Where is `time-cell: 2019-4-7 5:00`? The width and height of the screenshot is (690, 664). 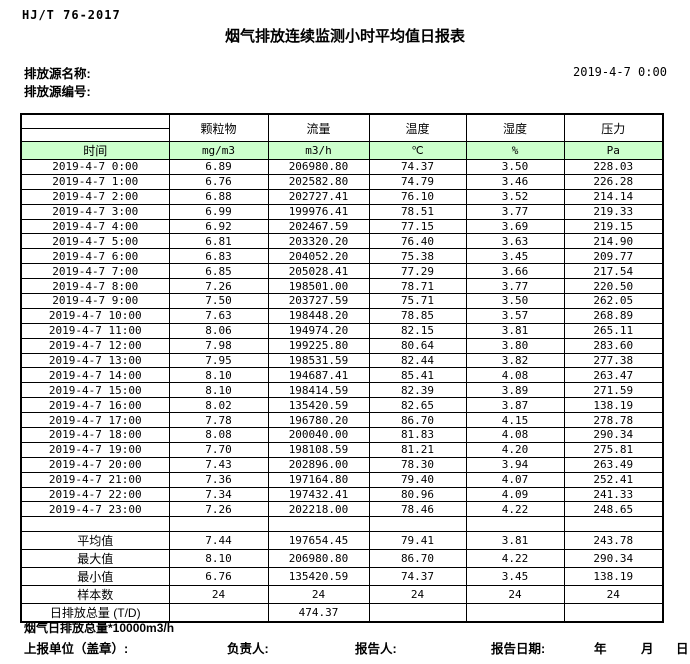
time-cell: 2019-4-7 5:00 is located at coordinates (95, 241).